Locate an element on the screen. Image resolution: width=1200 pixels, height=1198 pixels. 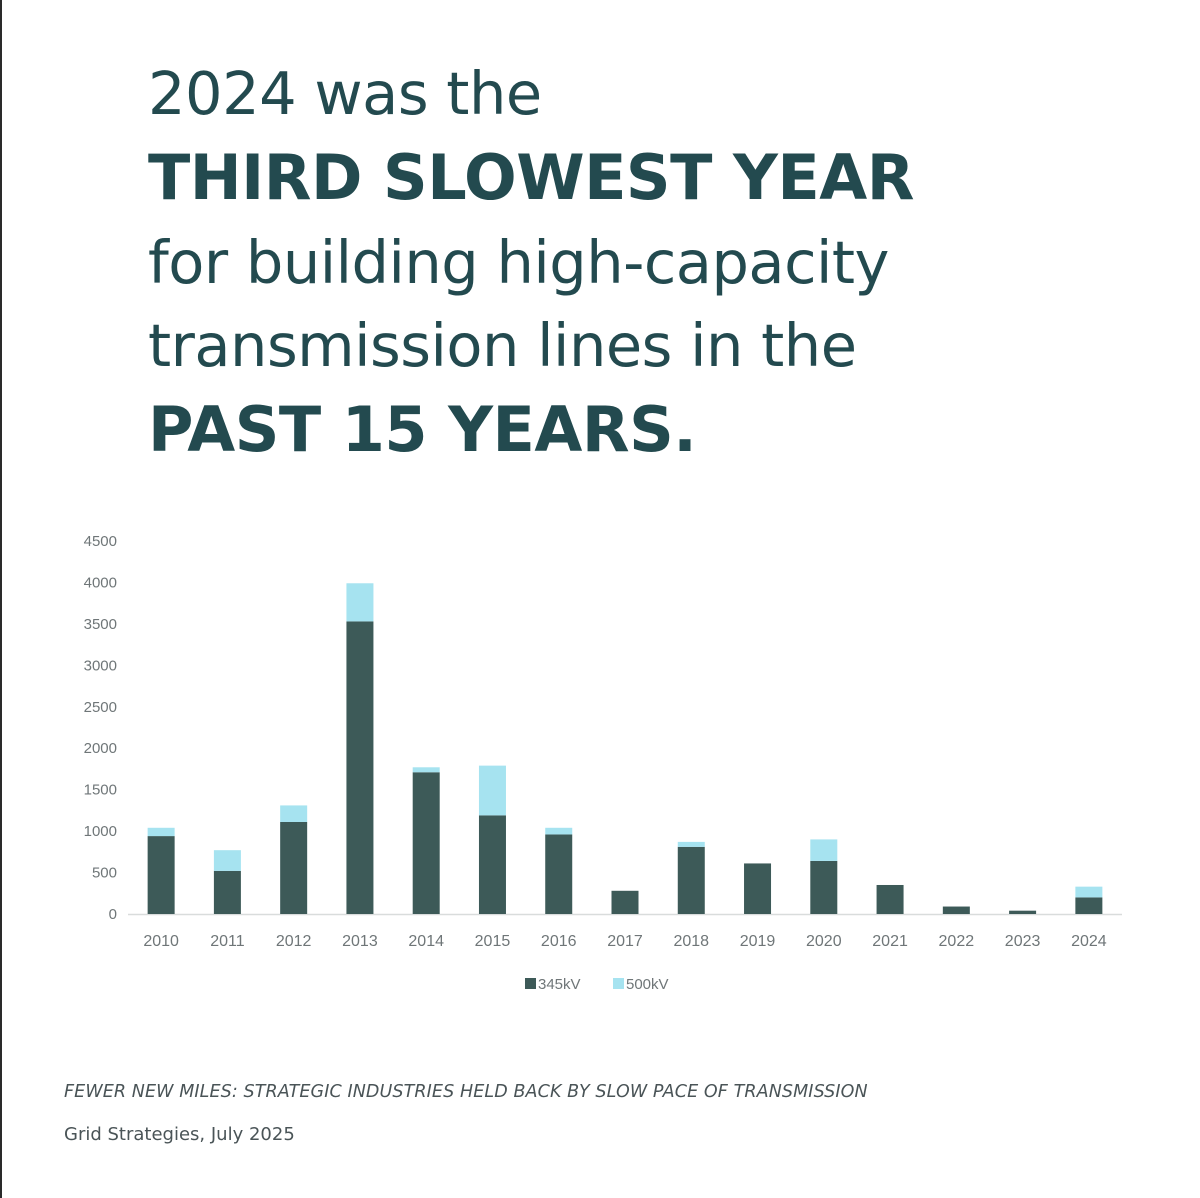
y-tick-label: 3000 is located at coordinates (100, 665).